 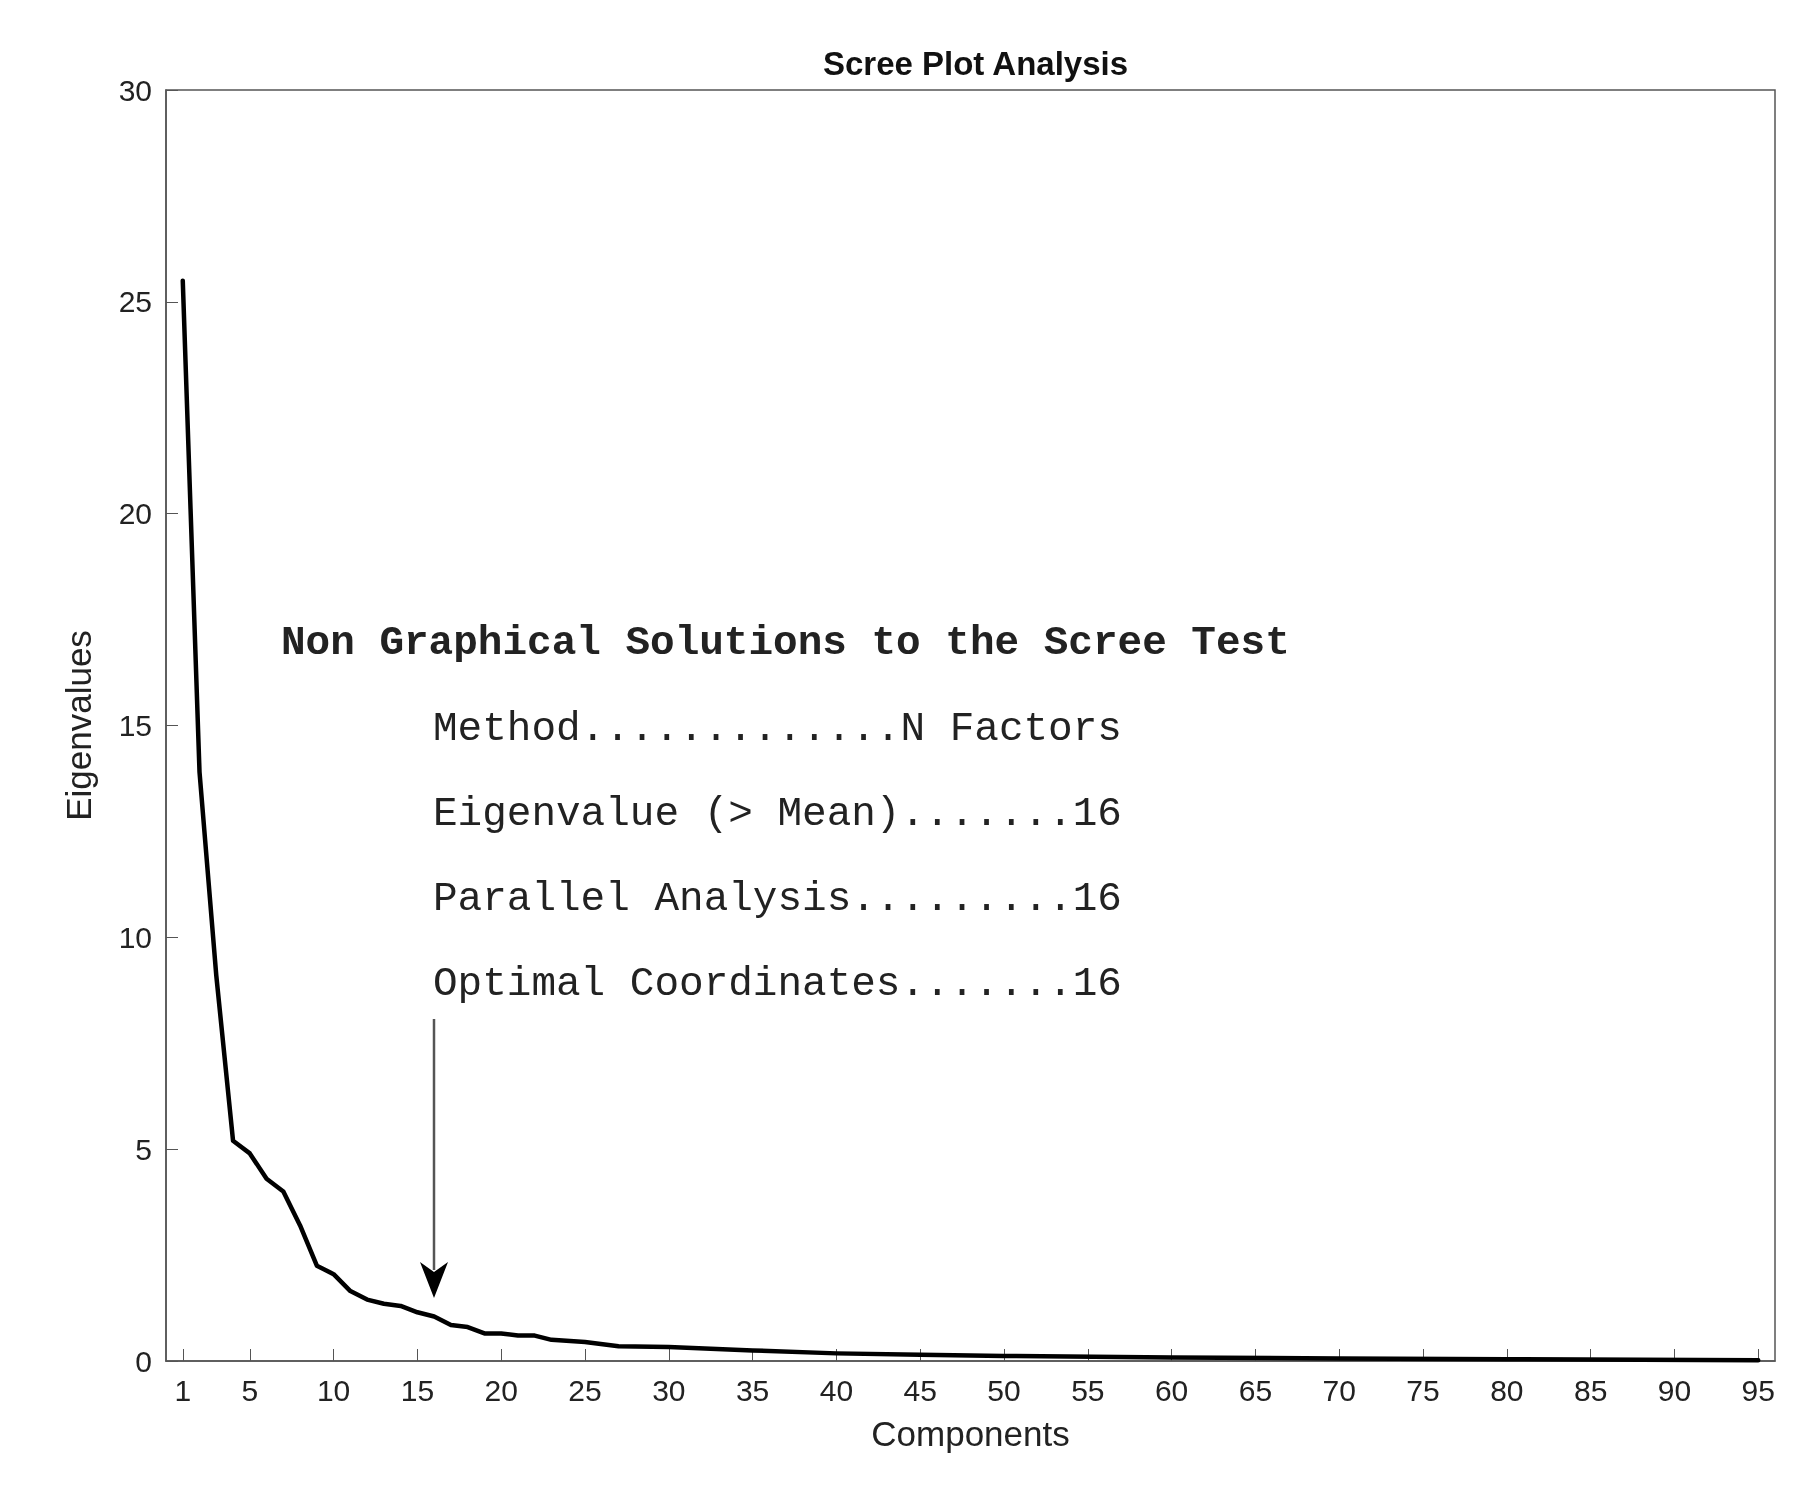 What do you see at coordinates (777, 728) in the screenshot?
I see `annotation: Method.............N Factors` at bounding box center [777, 728].